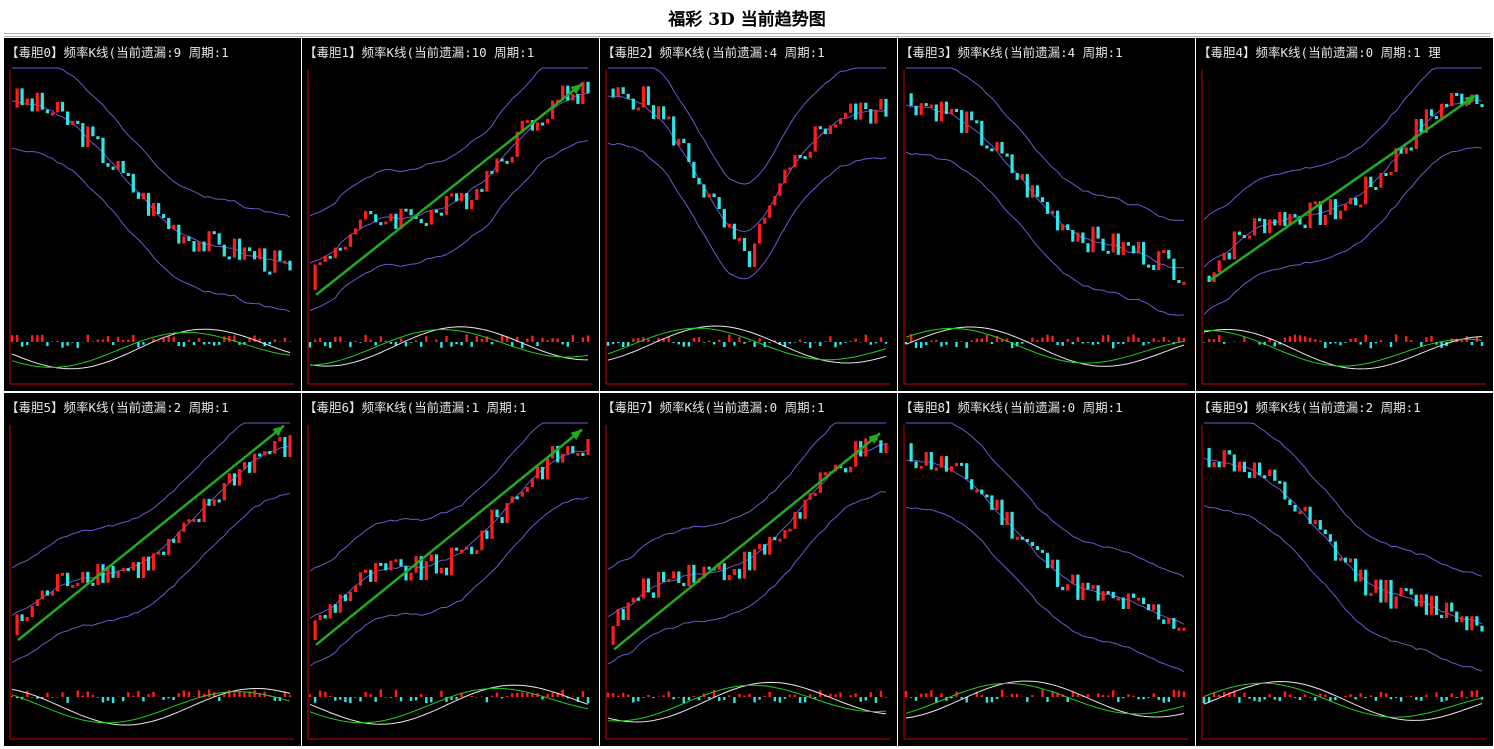  Describe the element at coordinates (449, 347) in the screenshot. I see `macd-slow-line` at that location.